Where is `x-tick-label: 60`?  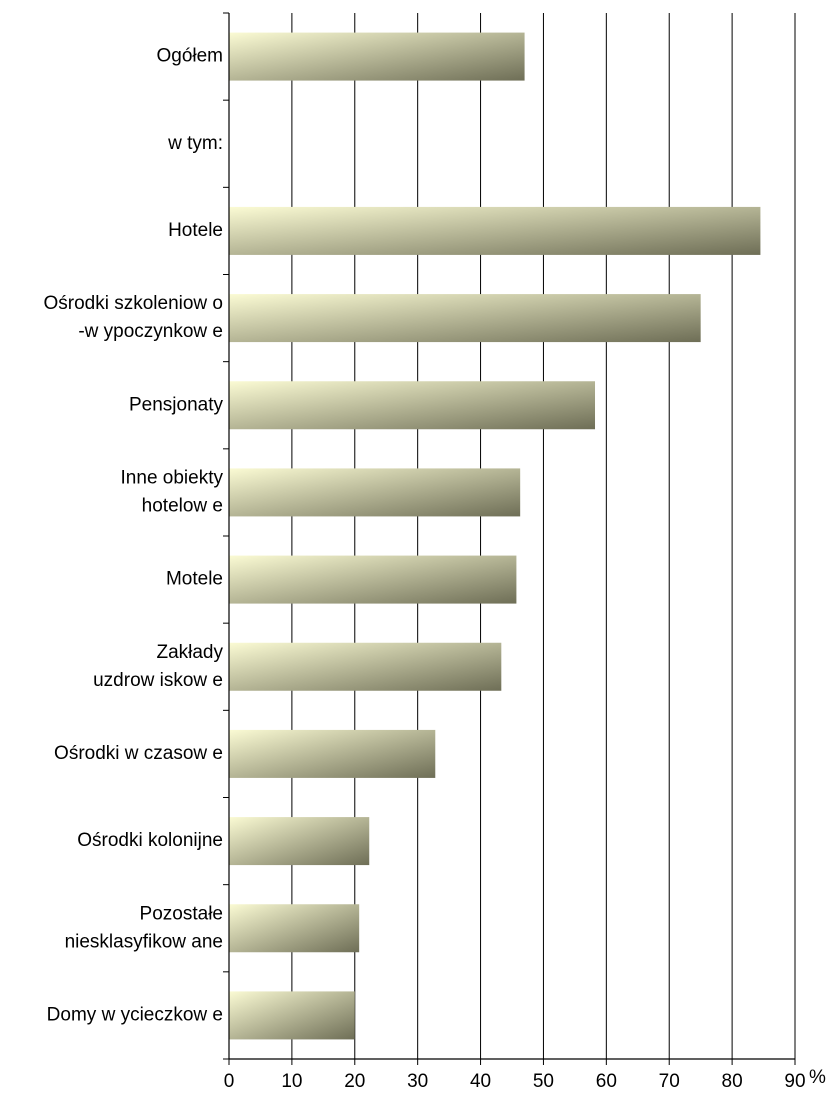
x-tick-label: 60 is located at coordinates (606, 1081).